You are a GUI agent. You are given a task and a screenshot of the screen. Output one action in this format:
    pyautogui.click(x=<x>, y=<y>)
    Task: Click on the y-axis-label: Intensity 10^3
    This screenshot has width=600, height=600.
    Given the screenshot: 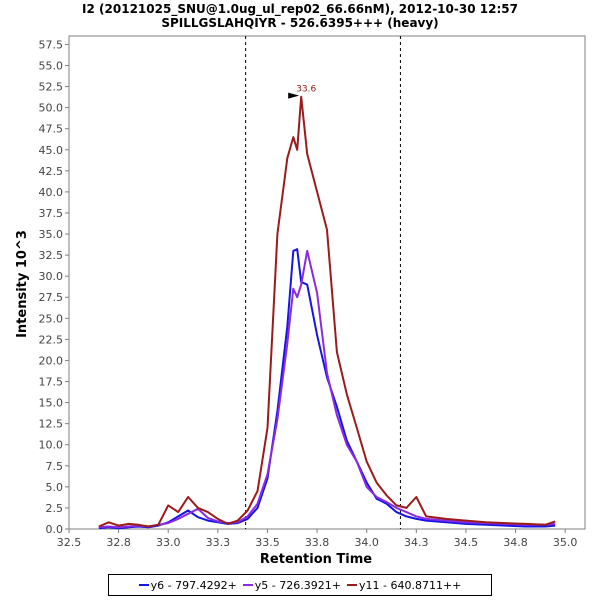 What is the action you would take?
    pyautogui.click(x=22, y=284)
    